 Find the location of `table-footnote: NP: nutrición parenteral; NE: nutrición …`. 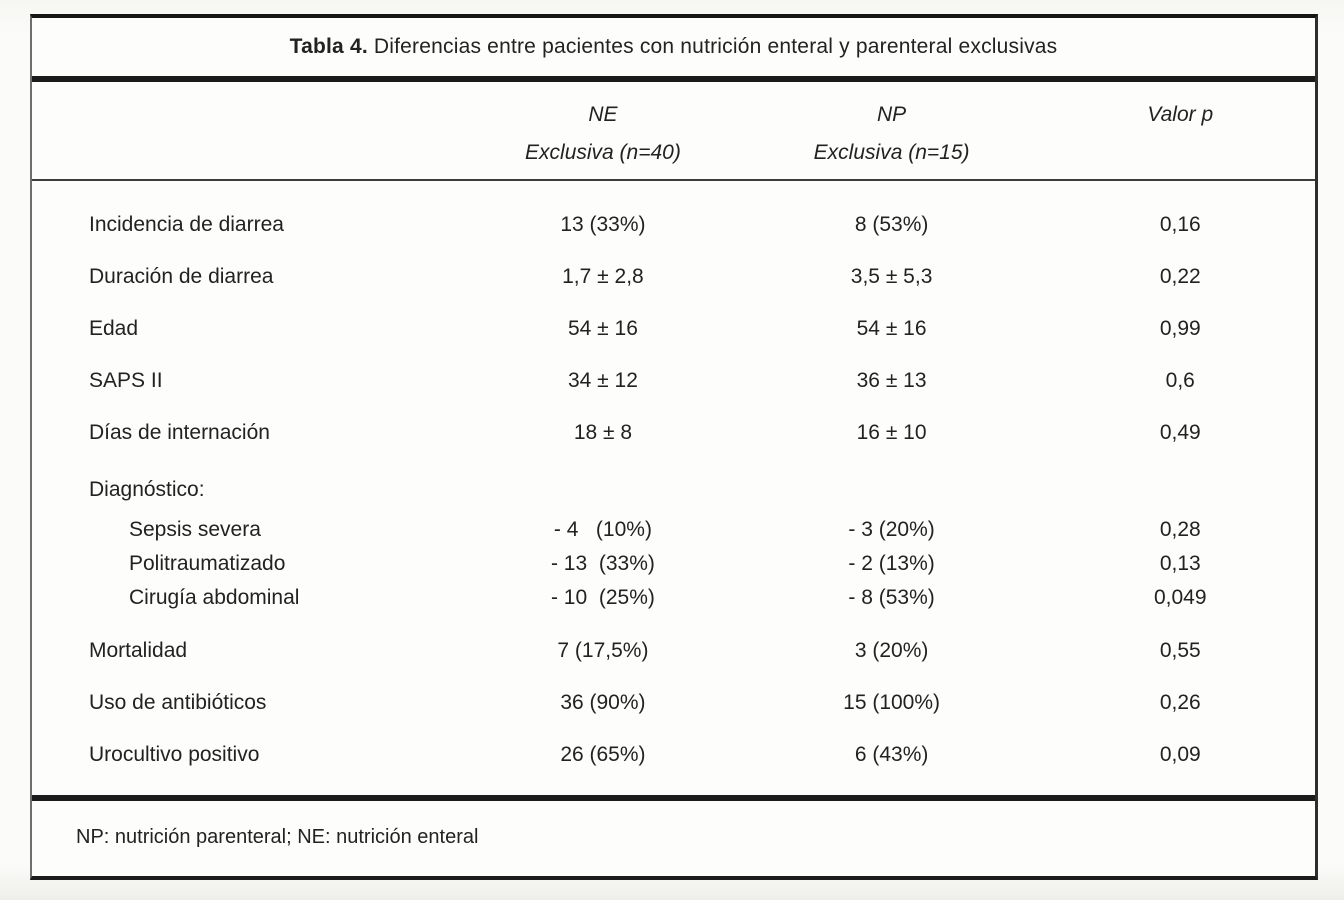

table-footnote: NP: nutrición parenteral; NE: nutrición … is located at coordinates (277, 837).